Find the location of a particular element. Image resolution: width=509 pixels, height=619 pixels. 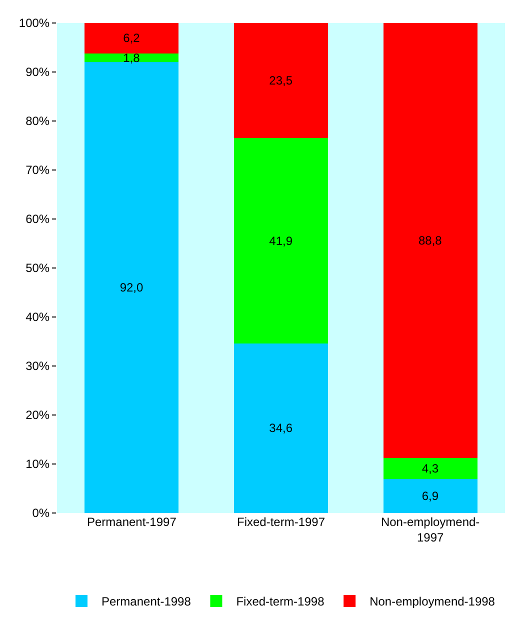

data-label: 4,3 is located at coordinates (430, 469).